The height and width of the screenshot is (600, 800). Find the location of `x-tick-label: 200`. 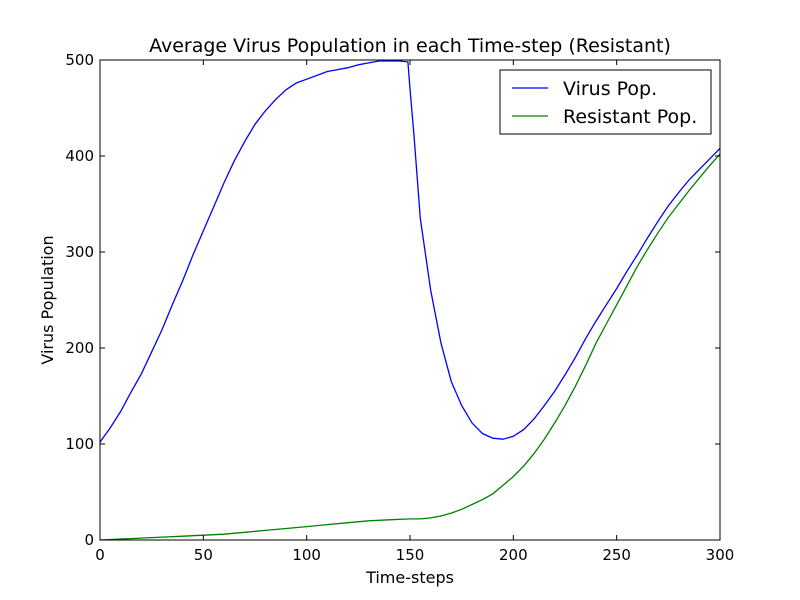

x-tick-label: 200 is located at coordinates (513, 555).